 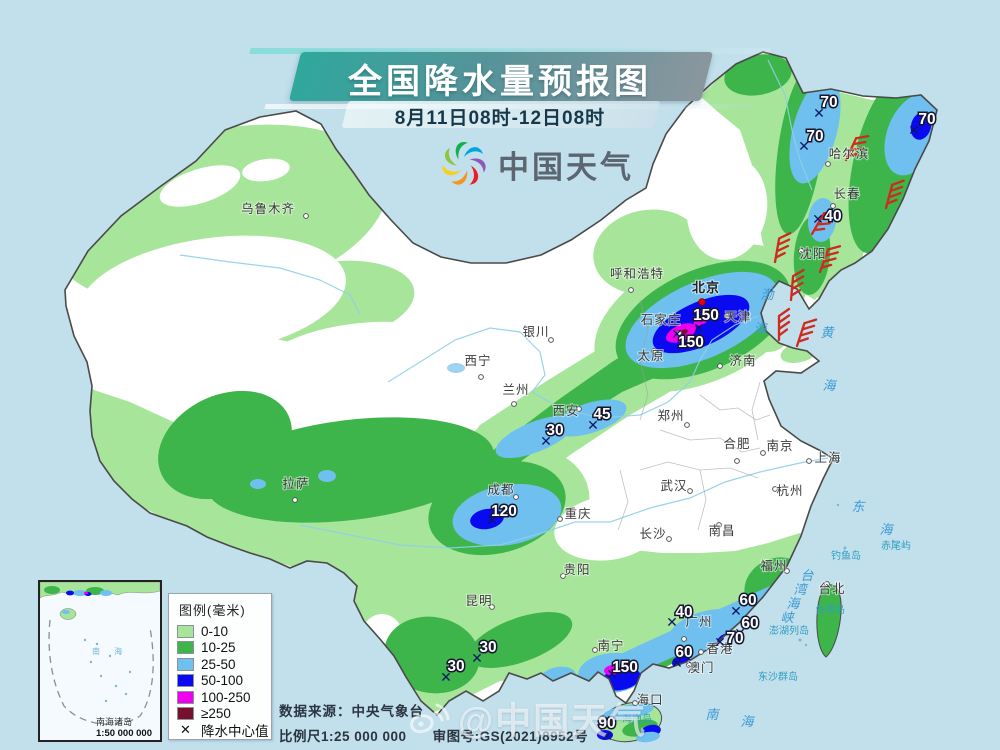 What do you see at coordinates (216, 714) in the screenshot?
I see `legend-item-label: ≥250` at bounding box center [216, 714].